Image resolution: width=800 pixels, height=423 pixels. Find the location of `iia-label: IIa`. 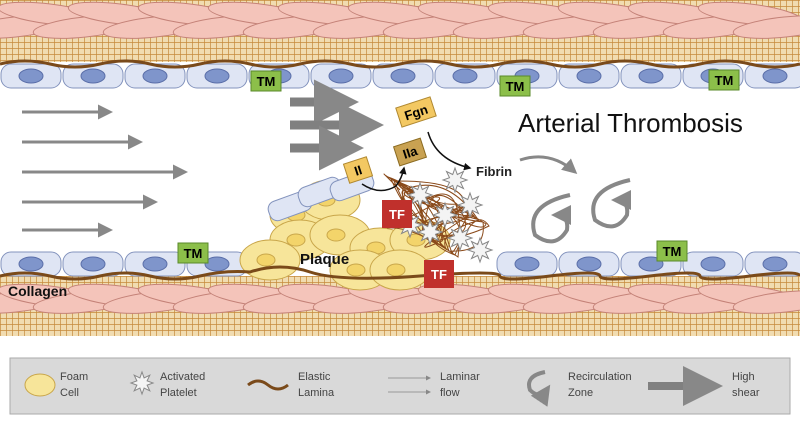

iia-label: IIa is located at coordinates (410, 152).